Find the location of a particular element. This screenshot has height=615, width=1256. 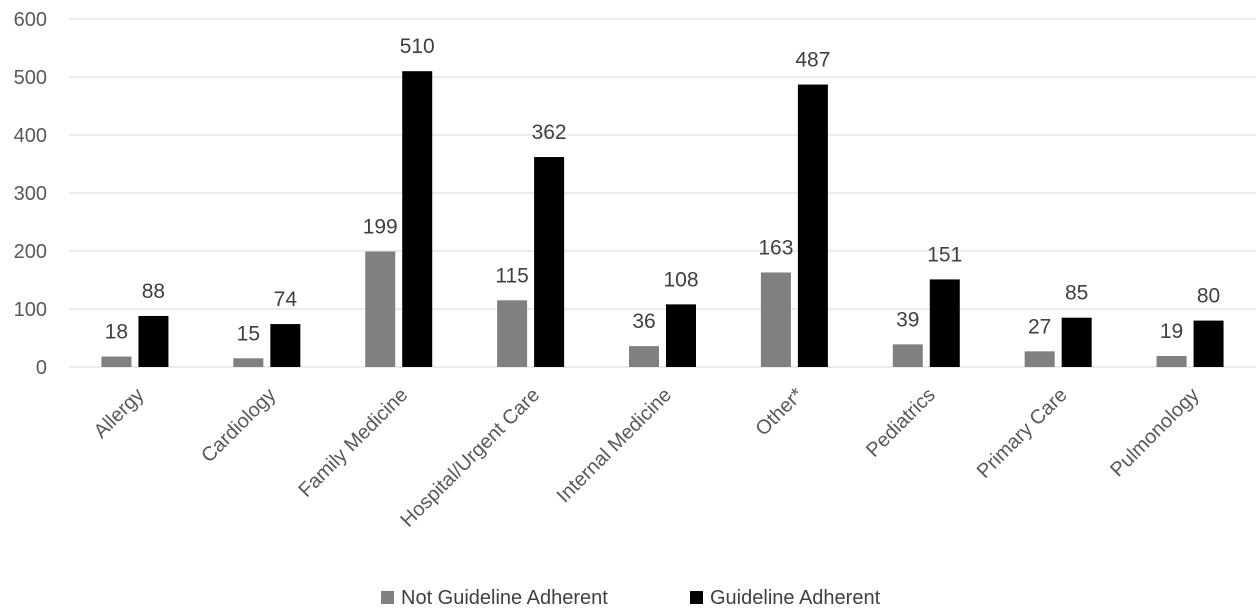

y-axis-tick-labels: 0 100 200 300 400 500 600 is located at coordinates (30, 194).